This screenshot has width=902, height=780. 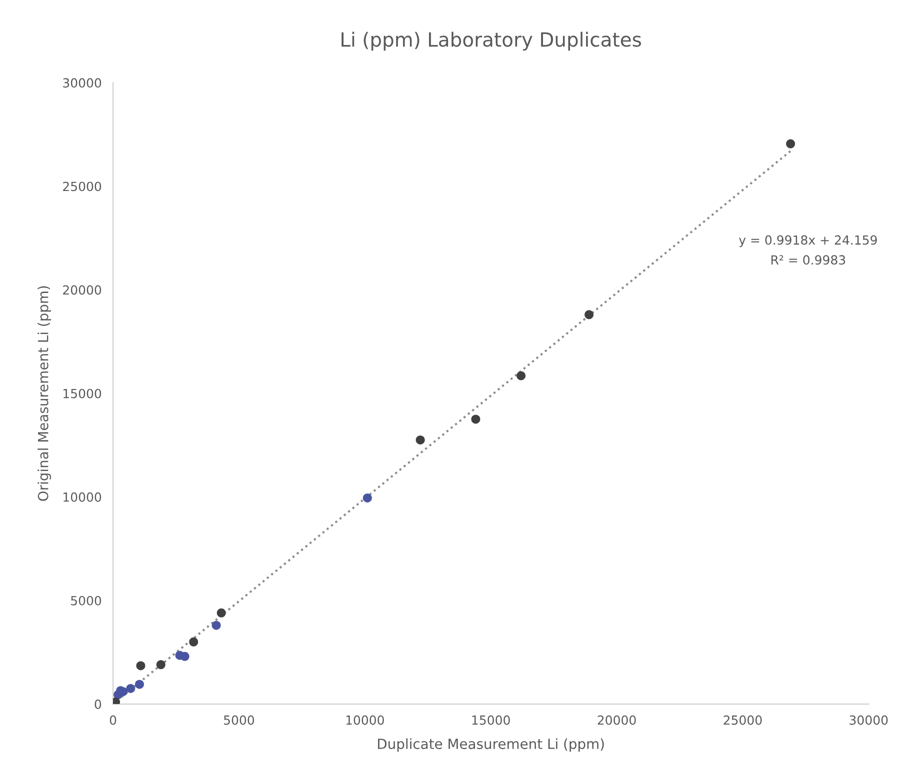 I want to click on x-tick-label: 5000, so click(x=239, y=720).